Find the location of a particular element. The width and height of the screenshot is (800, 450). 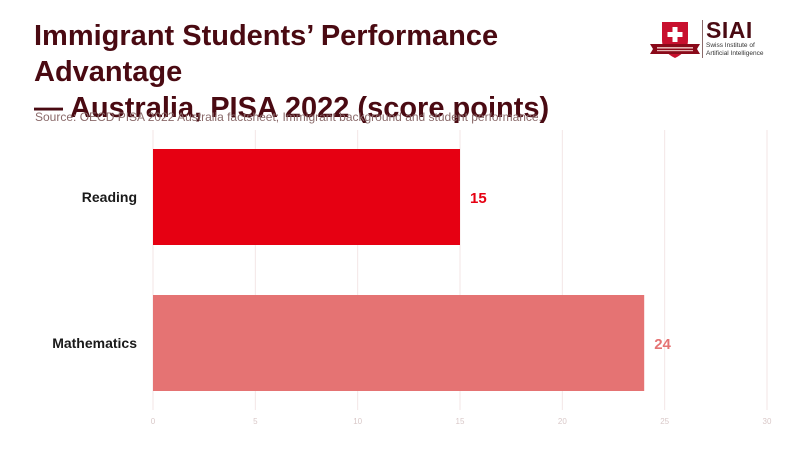

logo-name: SIAI is located at coordinates (729, 30).